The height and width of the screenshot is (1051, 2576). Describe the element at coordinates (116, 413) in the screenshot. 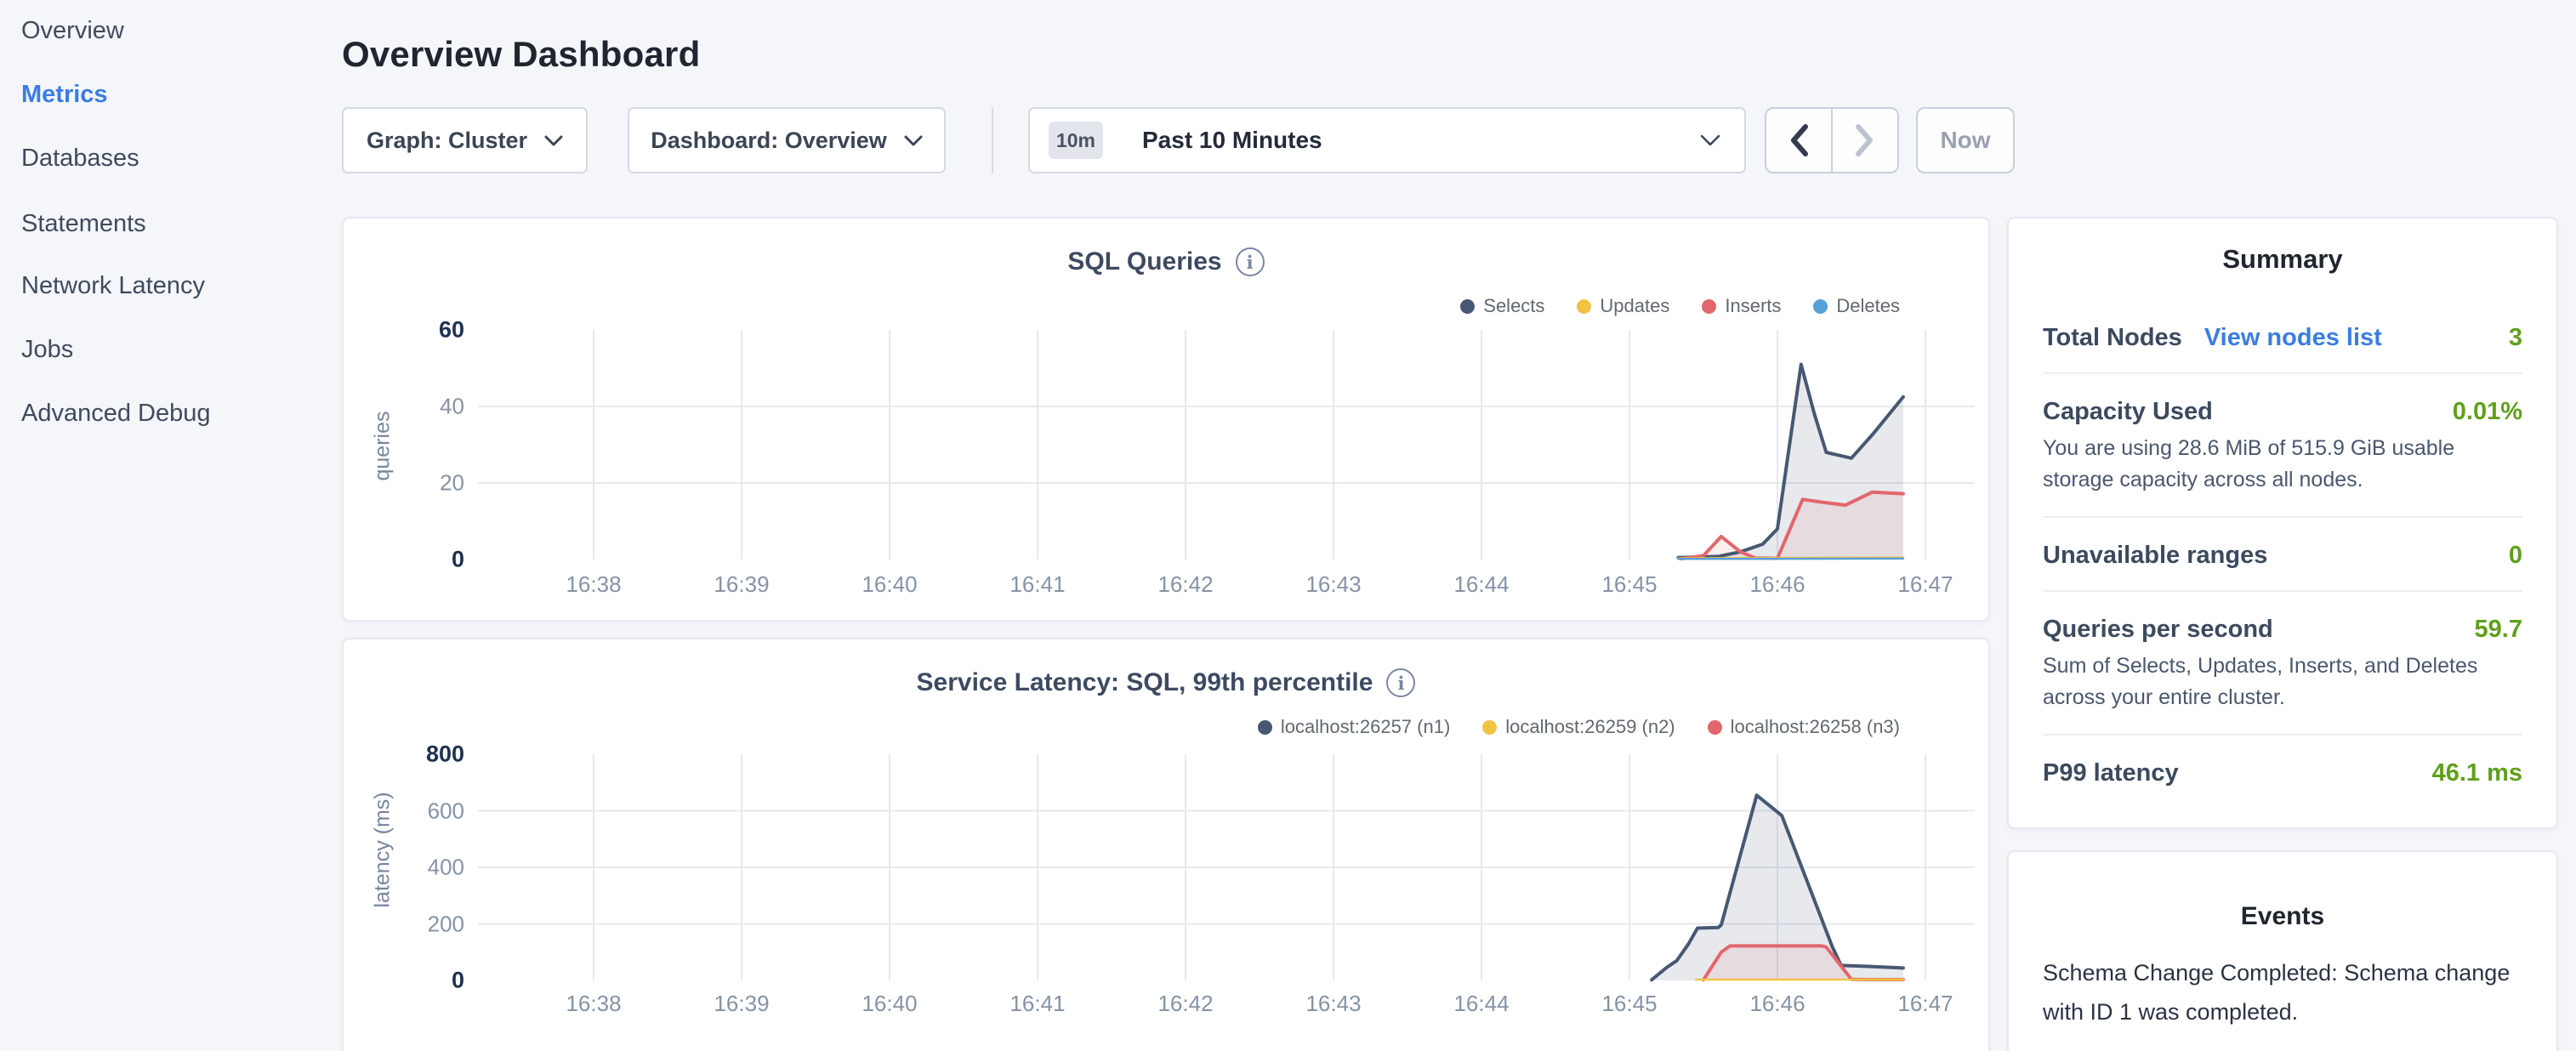

I see `sidebar-item-advanced-debug: Advanced Debug` at that location.